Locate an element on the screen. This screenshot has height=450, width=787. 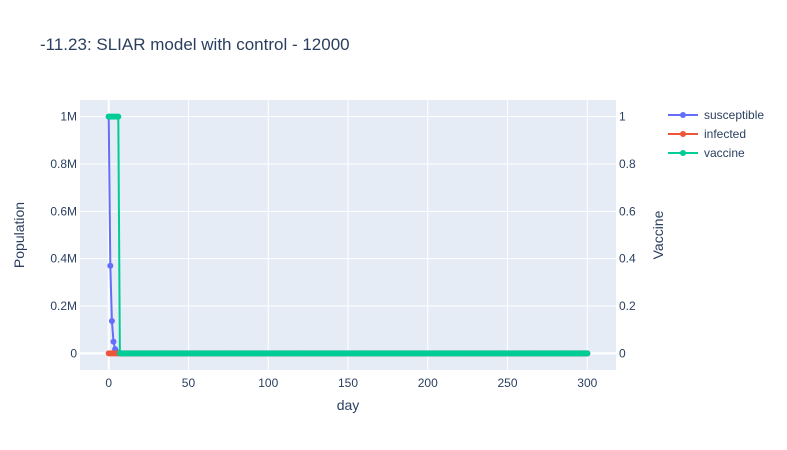
legend-marker-infected is located at coordinates (683, 134).